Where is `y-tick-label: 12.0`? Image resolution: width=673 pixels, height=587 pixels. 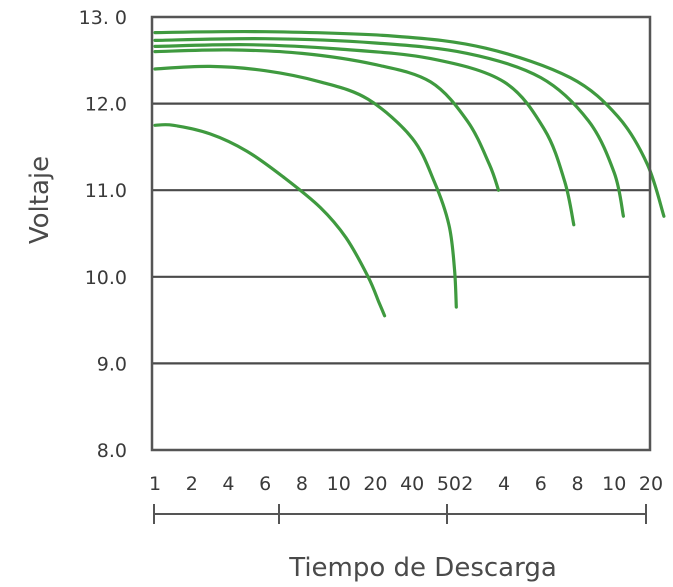
y-tick-label: 12.0 is located at coordinates (106, 105).